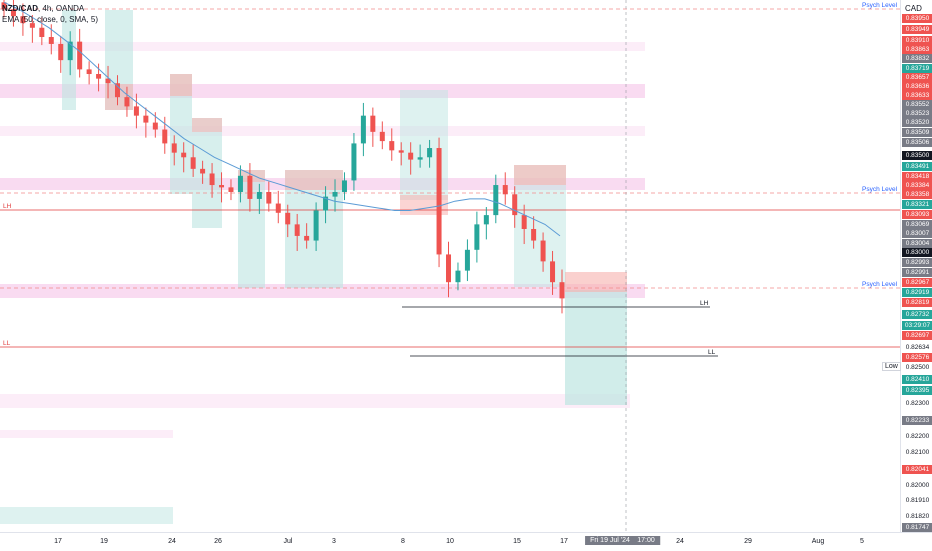 Image resolution: width=932 pixels, height=551 pixels. What do you see at coordinates (403, 541) in the screenshot?
I see `time-label: 8` at bounding box center [403, 541].